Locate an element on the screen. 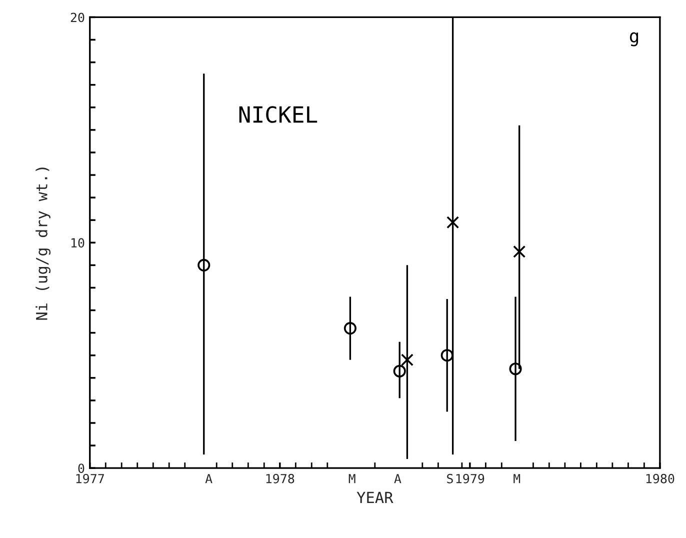  annotation: NICKEL is located at coordinates (278, 114).